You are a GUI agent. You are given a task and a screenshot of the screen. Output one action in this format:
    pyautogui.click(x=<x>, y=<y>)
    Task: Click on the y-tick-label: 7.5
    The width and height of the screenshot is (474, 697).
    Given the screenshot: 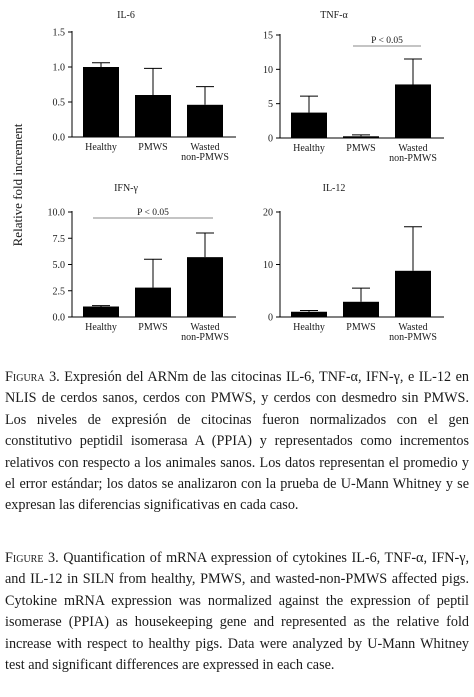 What is the action you would take?
    pyautogui.click(x=59, y=239)
    